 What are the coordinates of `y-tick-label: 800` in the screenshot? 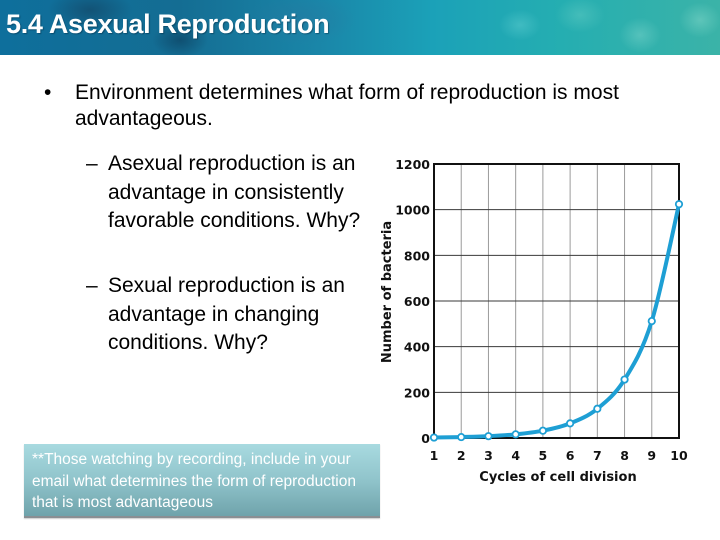 It's located at (417, 255).